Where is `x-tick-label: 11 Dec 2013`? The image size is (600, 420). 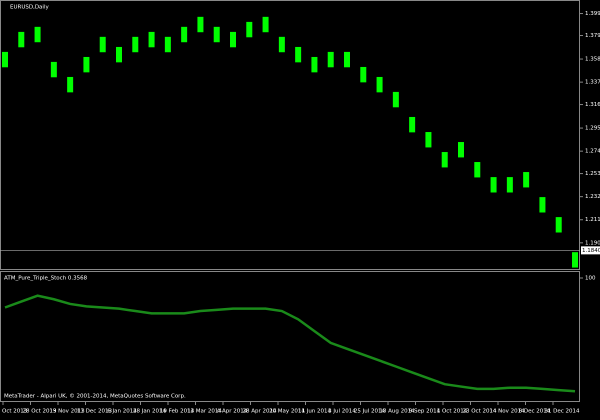
x-tick-label: 11 Dec 2013 is located at coordinates (95, 412).